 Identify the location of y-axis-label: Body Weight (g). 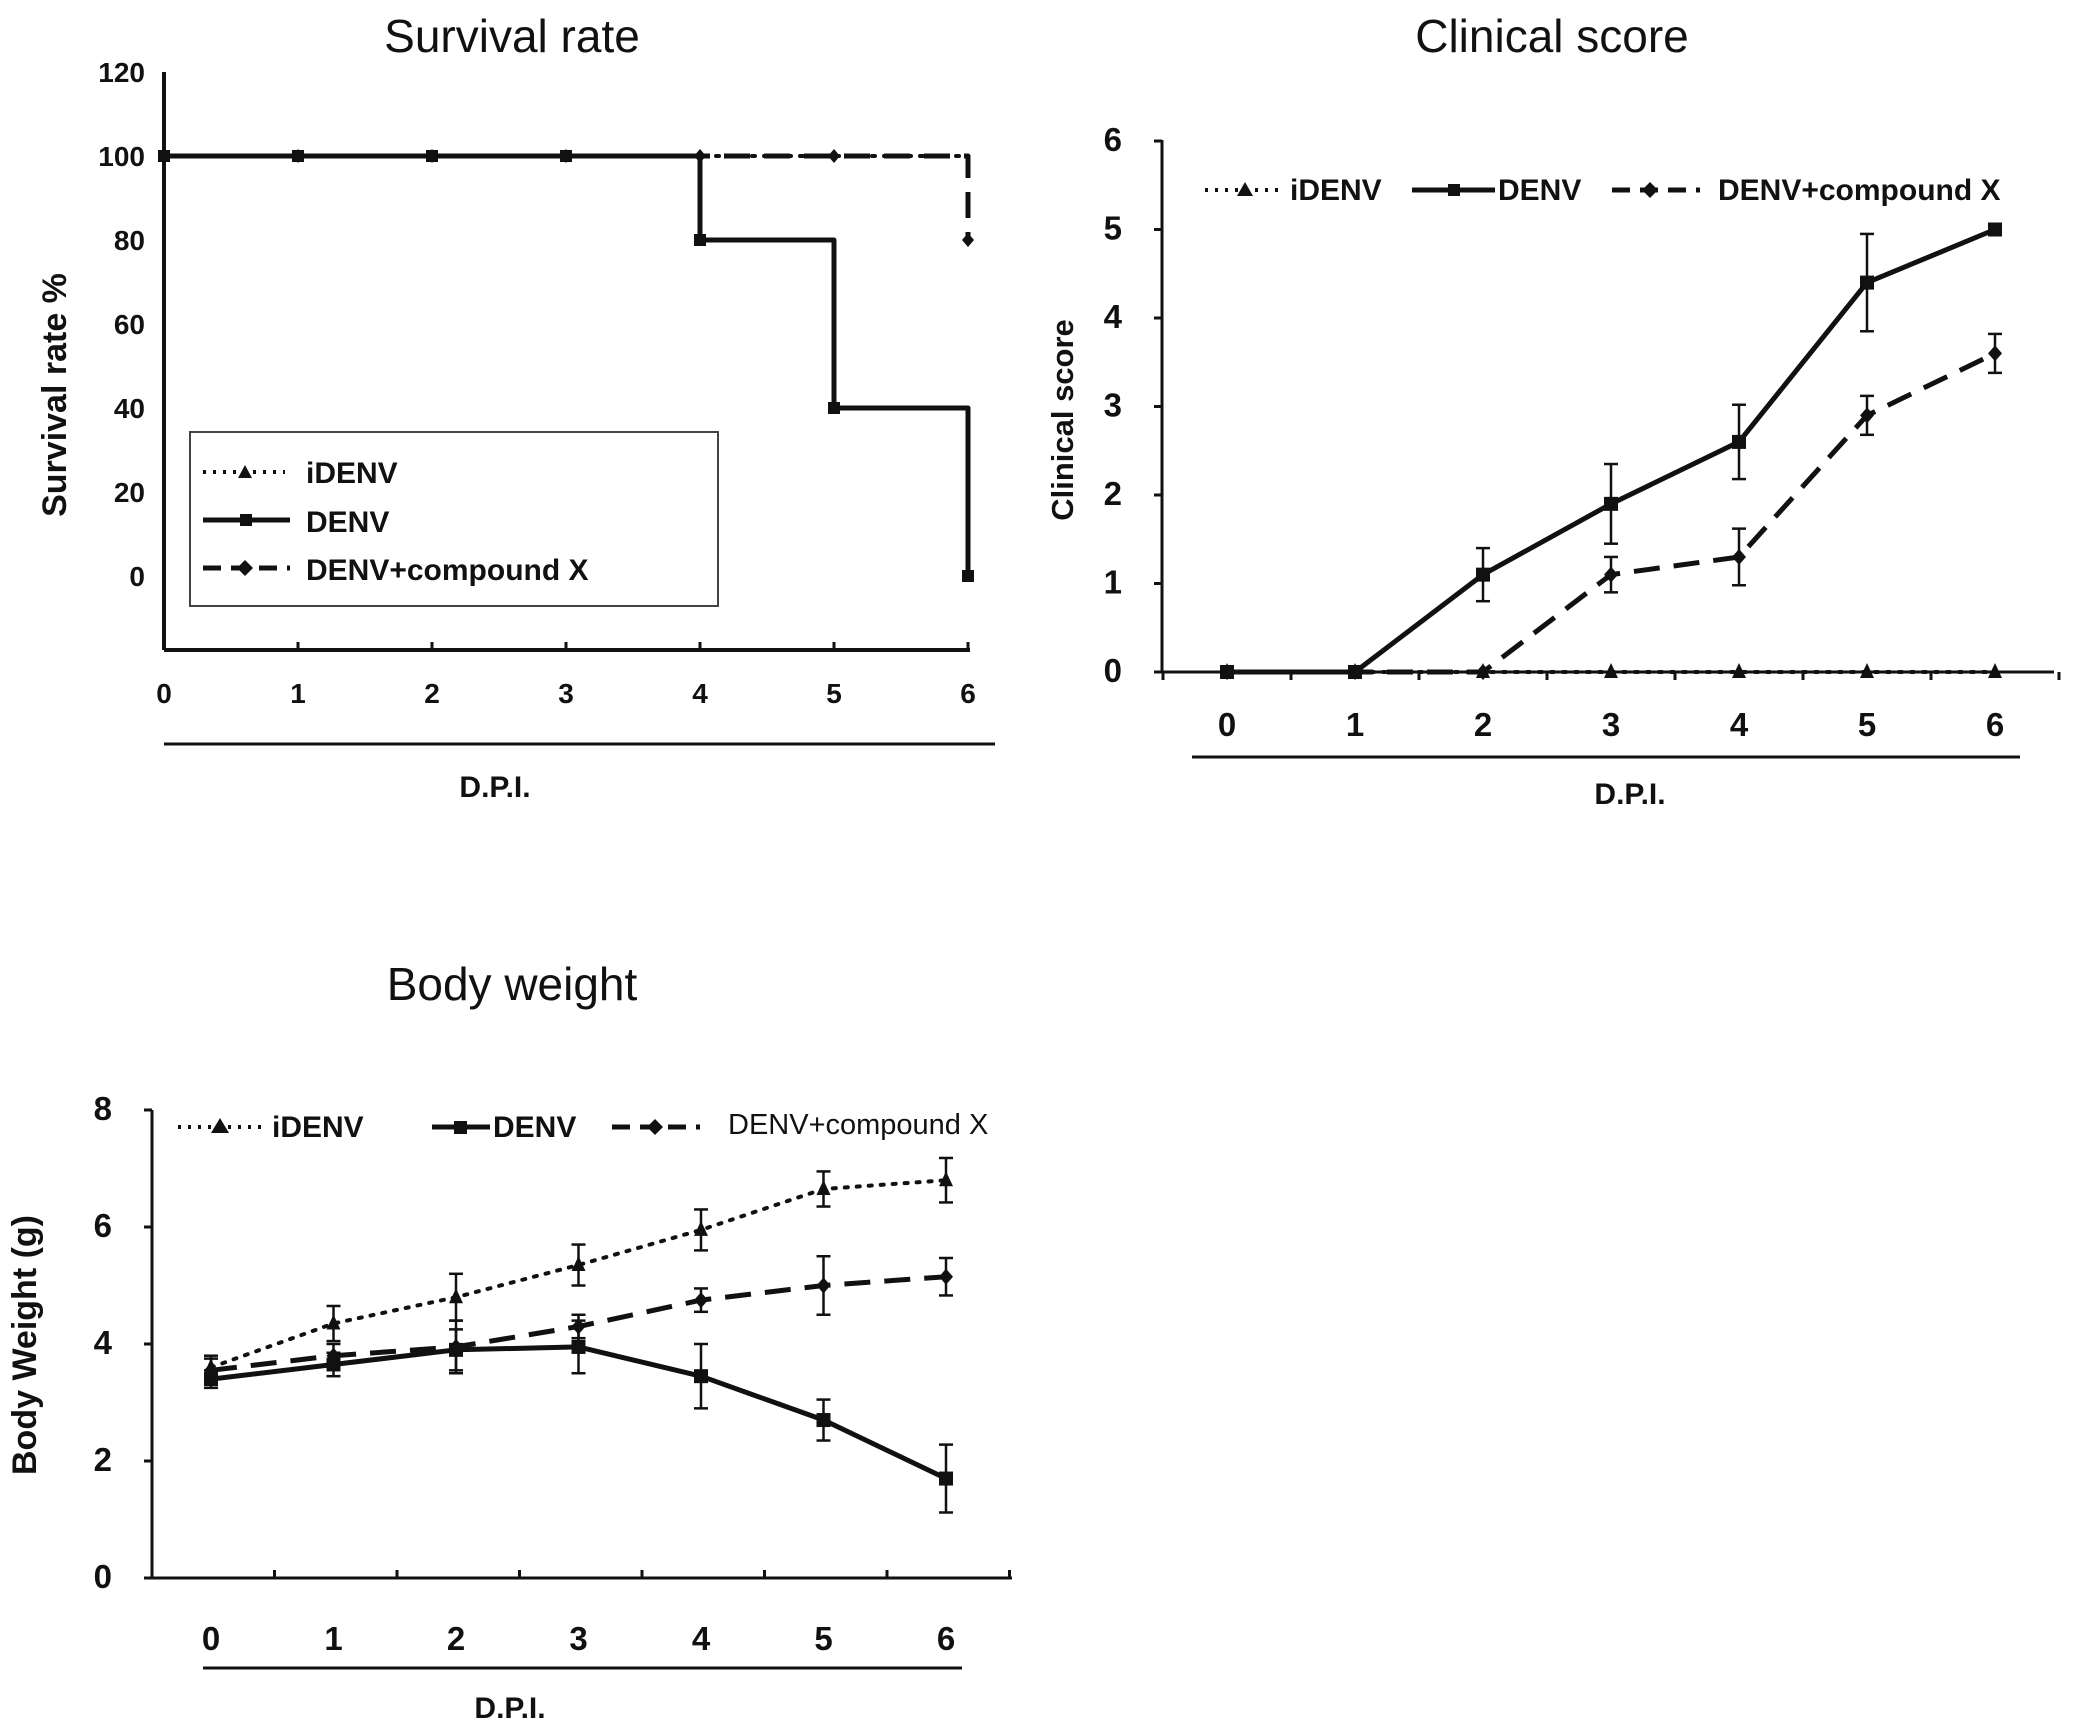
(25, 1345).